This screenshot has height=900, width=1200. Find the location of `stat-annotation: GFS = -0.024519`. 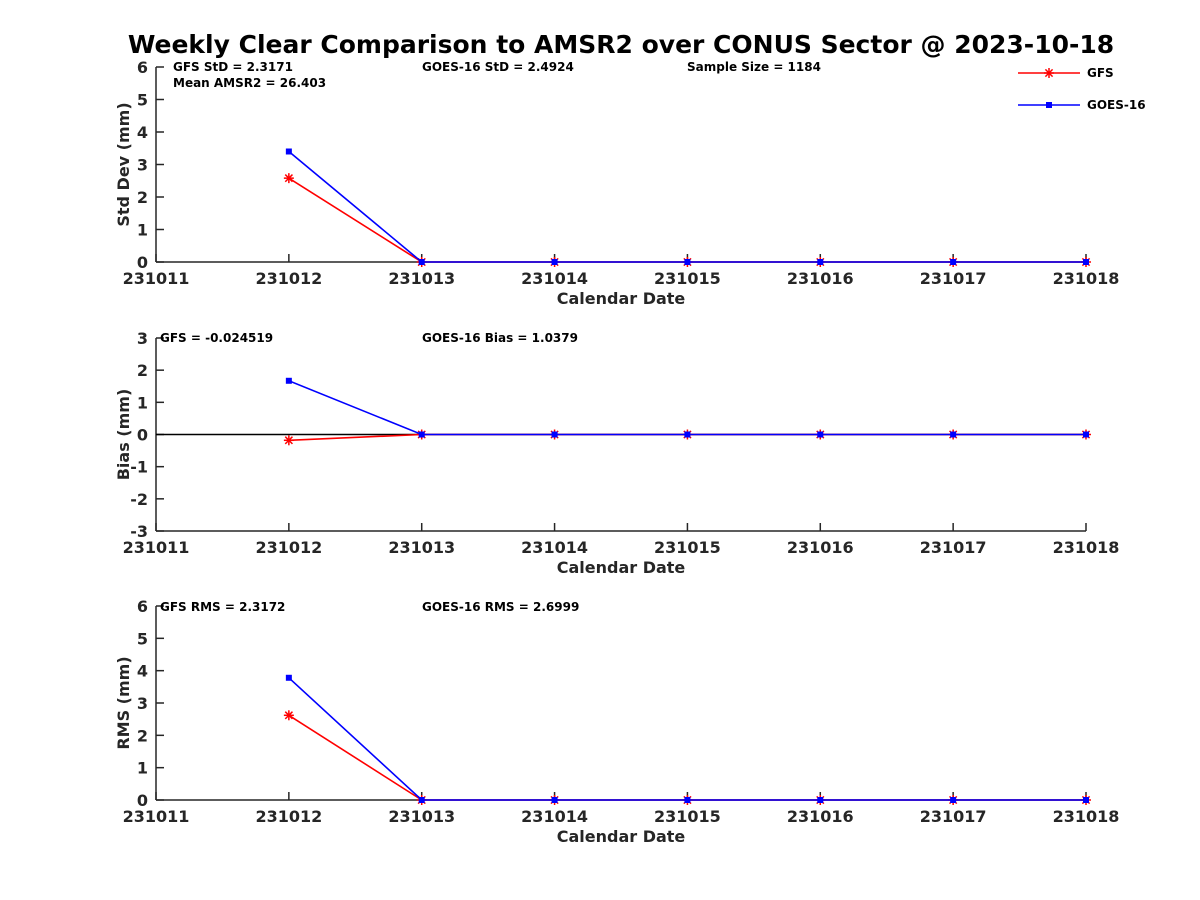

stat-annotation: GFS = -0.024519 is located at coordinates (216, 338).